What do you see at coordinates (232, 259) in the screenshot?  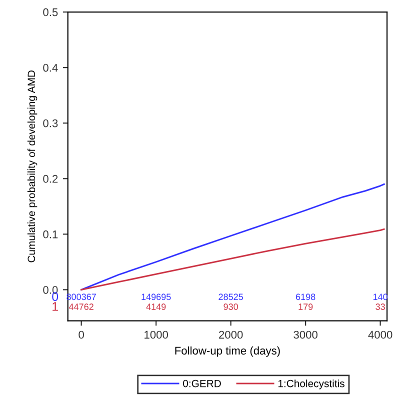 I see `line-series` at bounding box center [232, 259].